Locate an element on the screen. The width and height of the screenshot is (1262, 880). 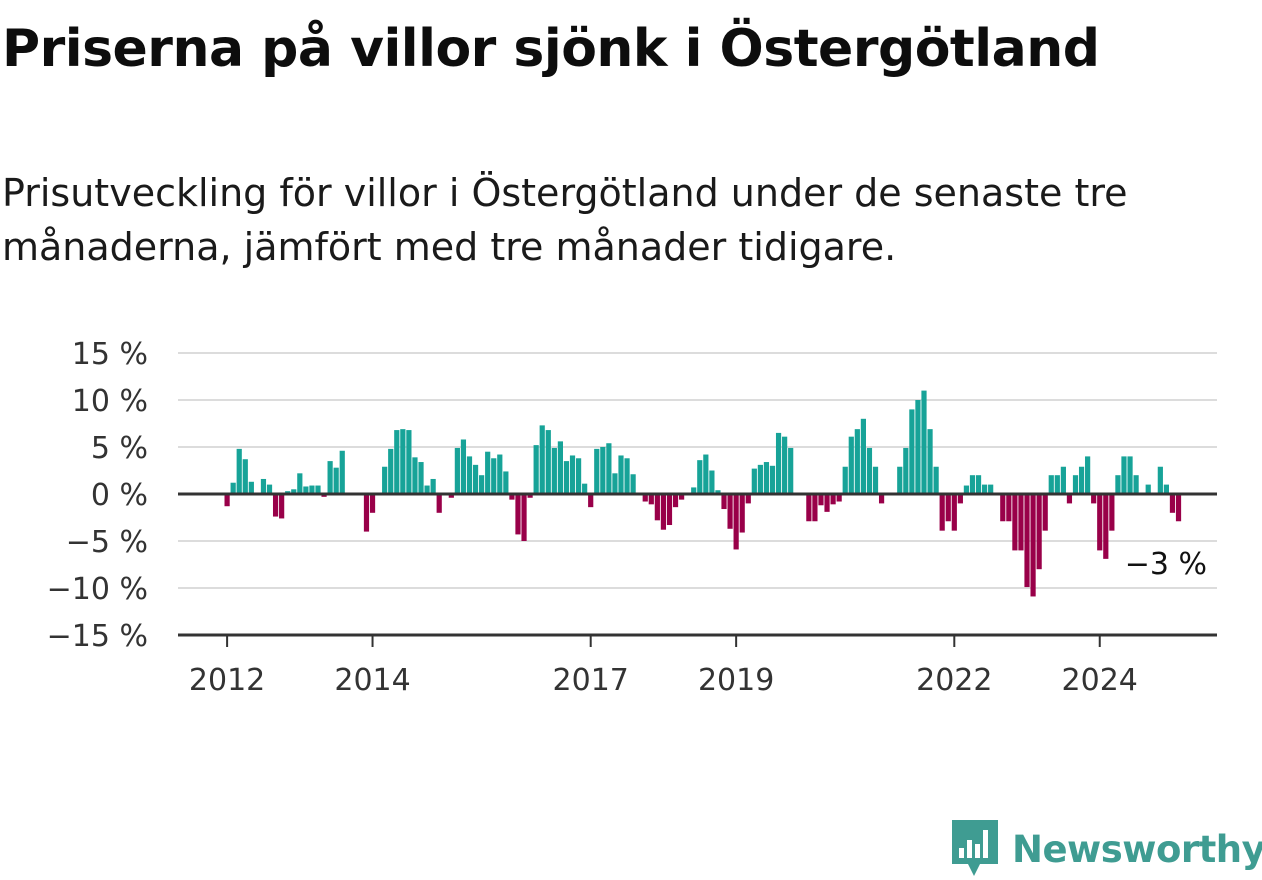
last-value-label: −3 % is located at coordinates (1166, 564).